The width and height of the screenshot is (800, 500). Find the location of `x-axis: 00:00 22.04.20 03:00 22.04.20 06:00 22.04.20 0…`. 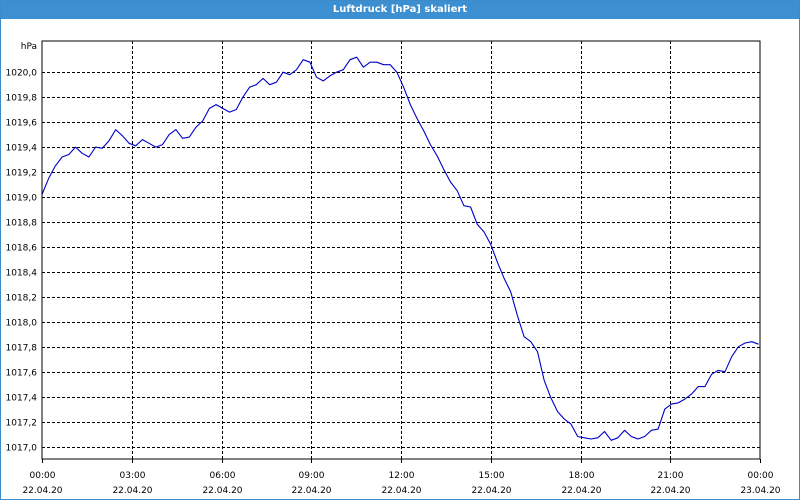

x-axis: 00:00 22.04.20 03:00 22.04.20 06:00 22.04.20 0… is located at coordinates (401, 477).